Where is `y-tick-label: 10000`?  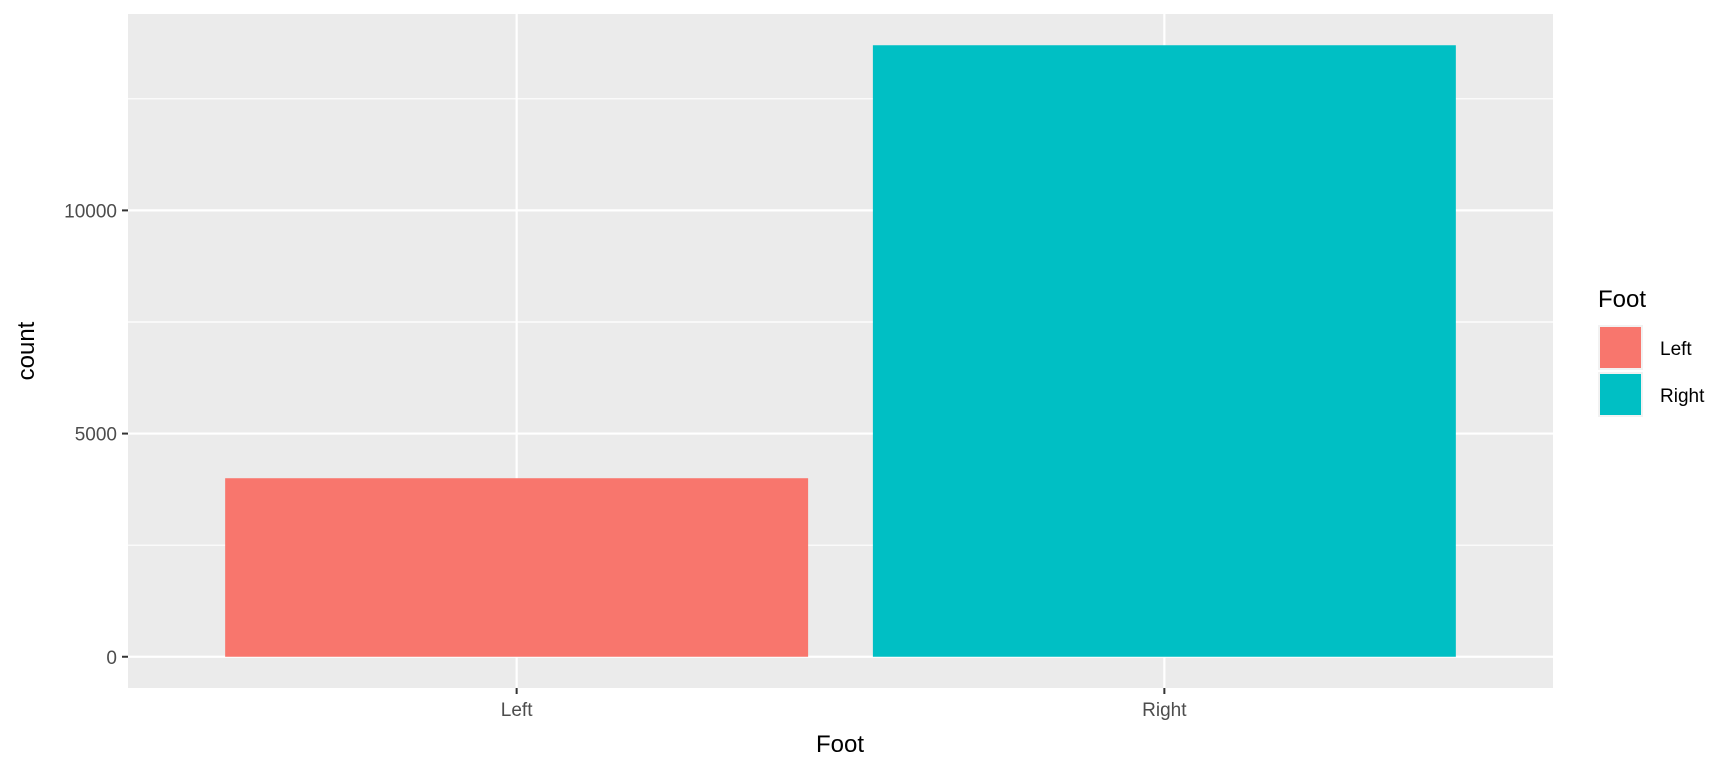 y-tick-label: 10000 is located at coordinates (90, 211).